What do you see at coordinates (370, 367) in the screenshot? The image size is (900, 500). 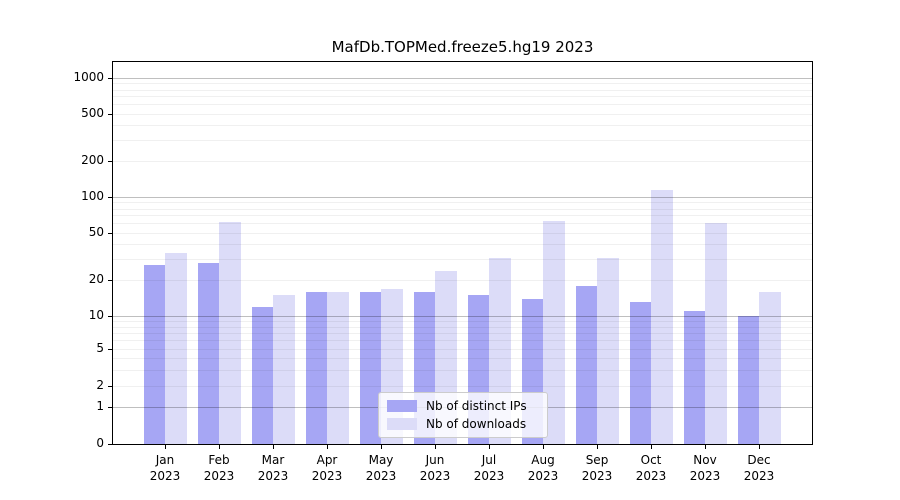 I see `bar-nb-of-distinct-ips-may` at bounding box center [370, 367].